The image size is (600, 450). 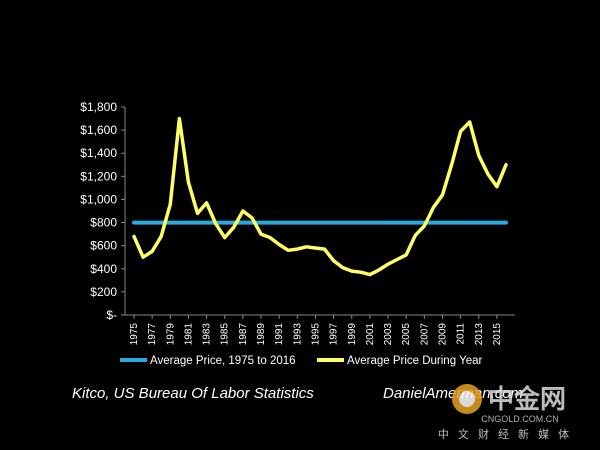 What do you see at coordinates (98, 153) in the screenshot?
I see `y-tick-label: $1,400` at bounding box center [98, 153].